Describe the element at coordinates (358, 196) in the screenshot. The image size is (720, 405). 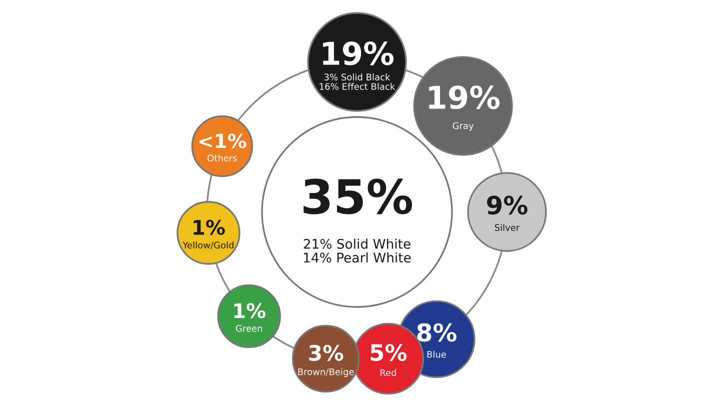
I see `data-label: 35%` at that location.